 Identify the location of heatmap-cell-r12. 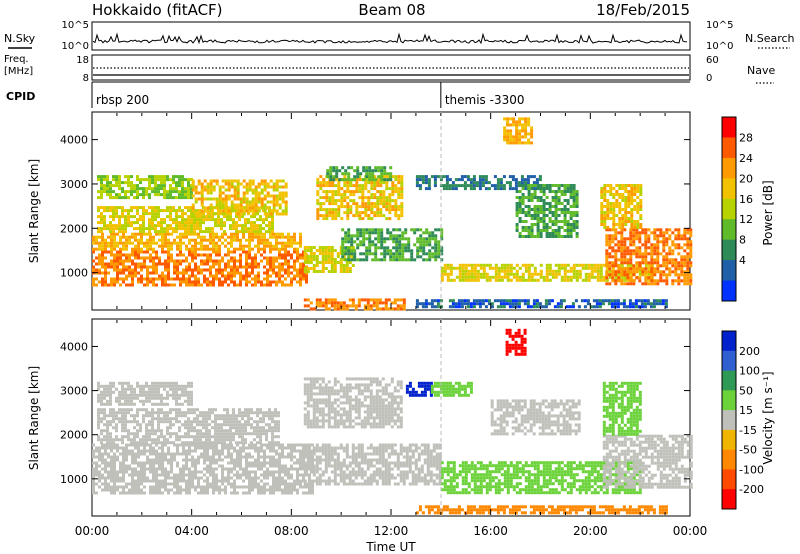
(526, 227).